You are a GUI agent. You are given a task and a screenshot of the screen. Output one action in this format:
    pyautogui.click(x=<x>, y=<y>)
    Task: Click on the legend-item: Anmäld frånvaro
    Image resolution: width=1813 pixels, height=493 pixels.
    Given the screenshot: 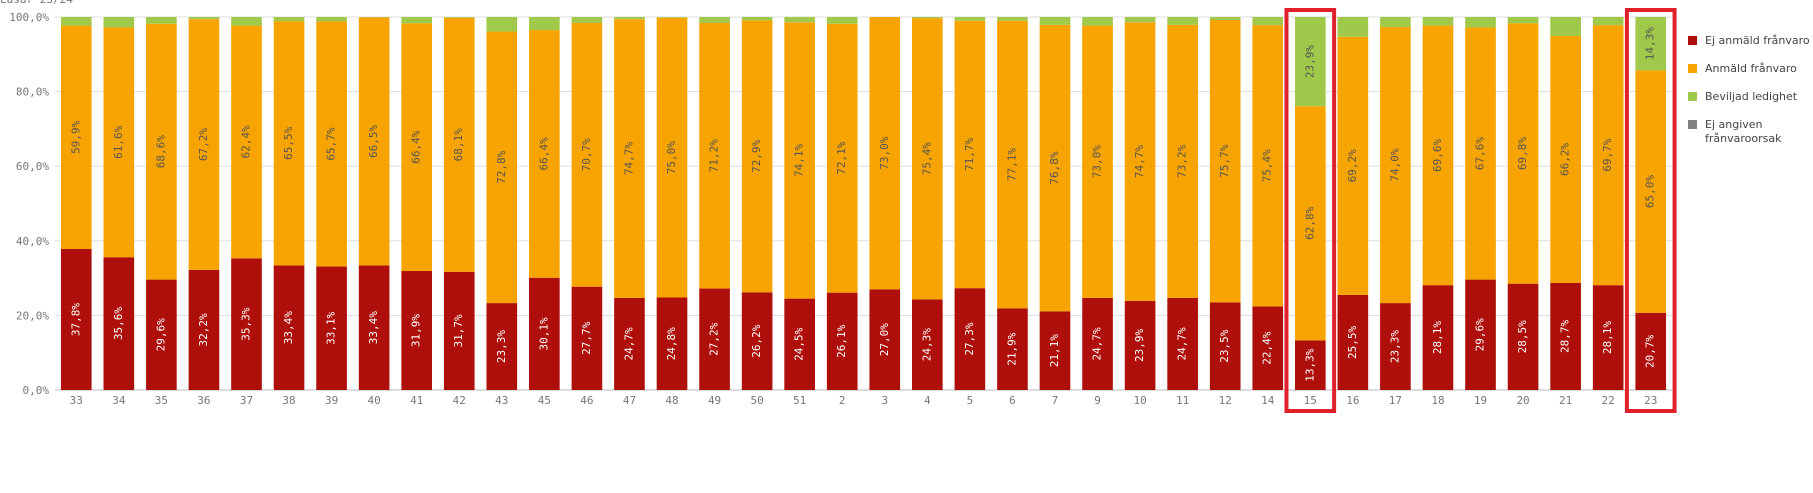 What is the action you would take?
    pyautogui.click(x=1750, y=69)
    